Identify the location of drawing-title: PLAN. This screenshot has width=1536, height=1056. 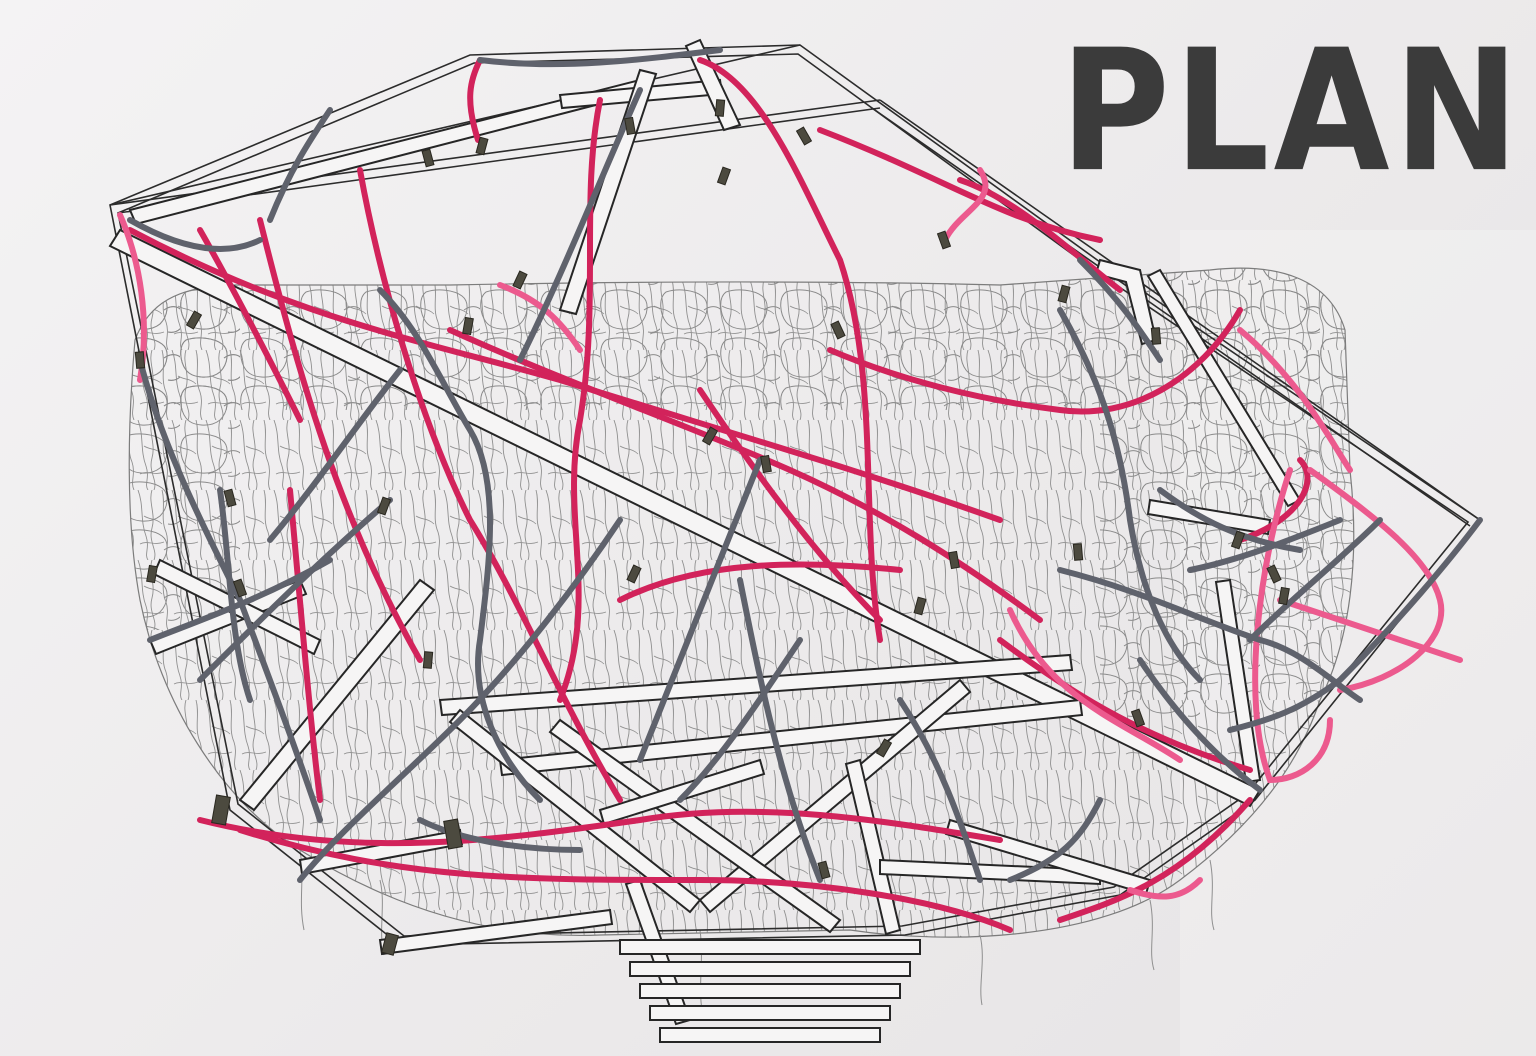
(1292, 112).